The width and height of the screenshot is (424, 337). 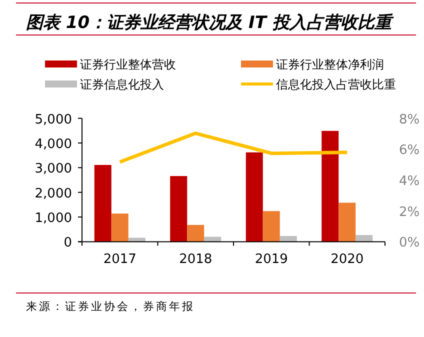 What do you see at coordinates (119, 259) in the screenshot?
I see `x-tick-label: 2017` at bounding box center [119, 259].